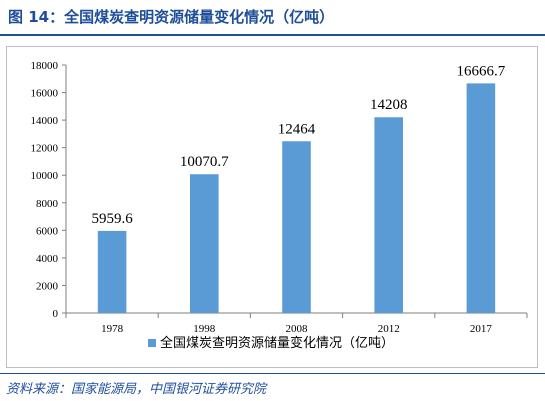 The height and width of the screenshot is (401, 545). I want to click on data-label: 14208, so click(389, 105).